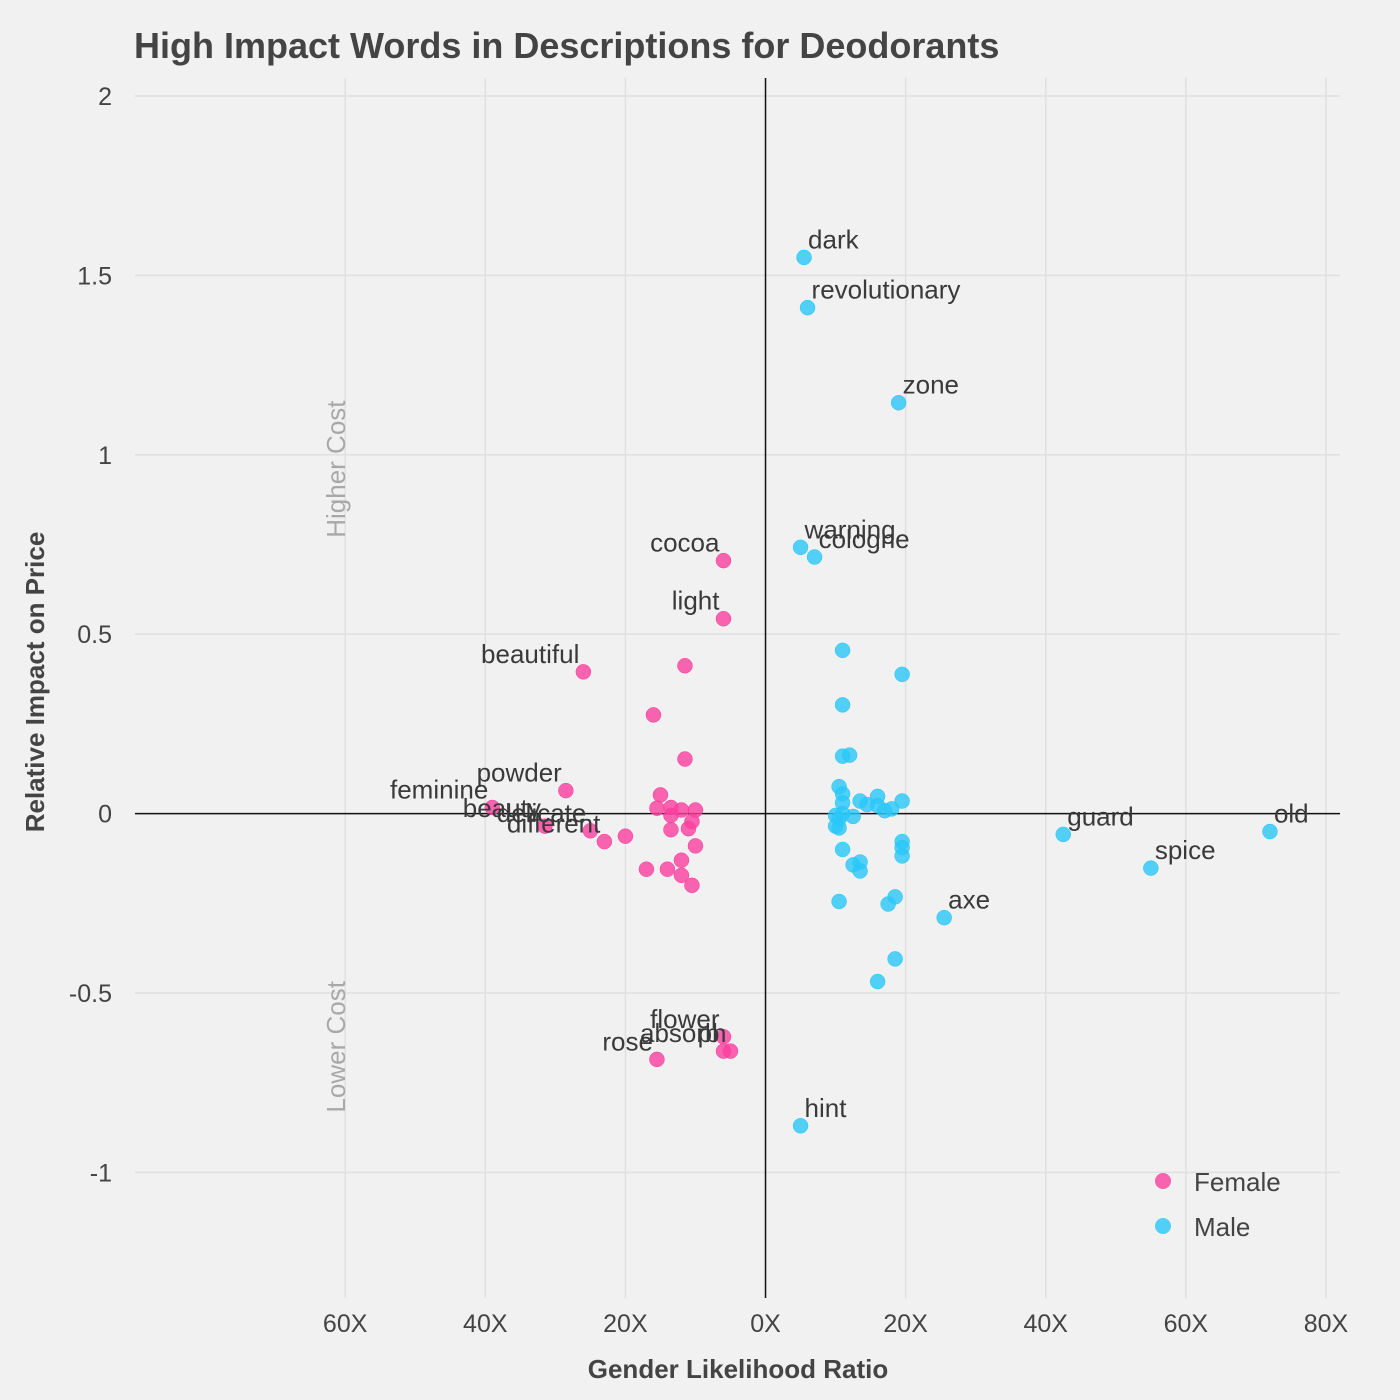 The height and width of the screenshot is (1400, 1400). Describe the element at coordinates (712, 1033) in the screenshot. I see `point-label: ph` at that location.